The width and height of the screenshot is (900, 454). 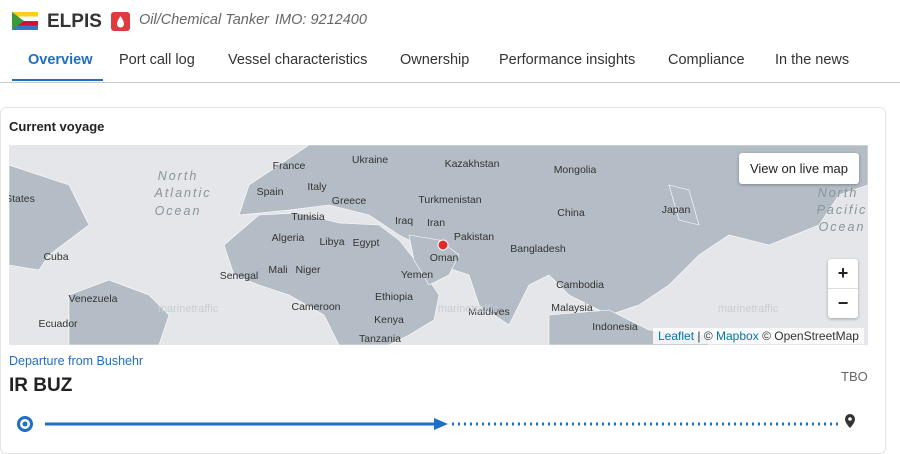 What do you see at coordinates (308, 217) in the screenshot?
I see `map-label: Tunisia` at bounding box center [308, 217].